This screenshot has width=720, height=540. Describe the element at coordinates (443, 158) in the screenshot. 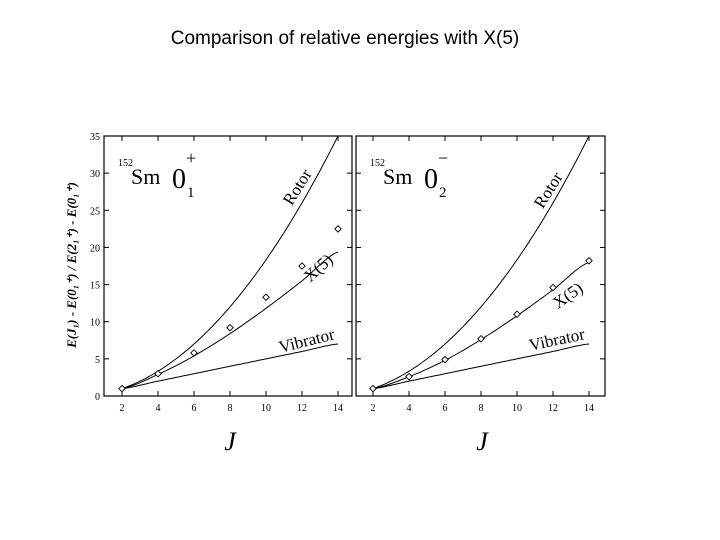

I see `panel-label-superscript: −` at that location.